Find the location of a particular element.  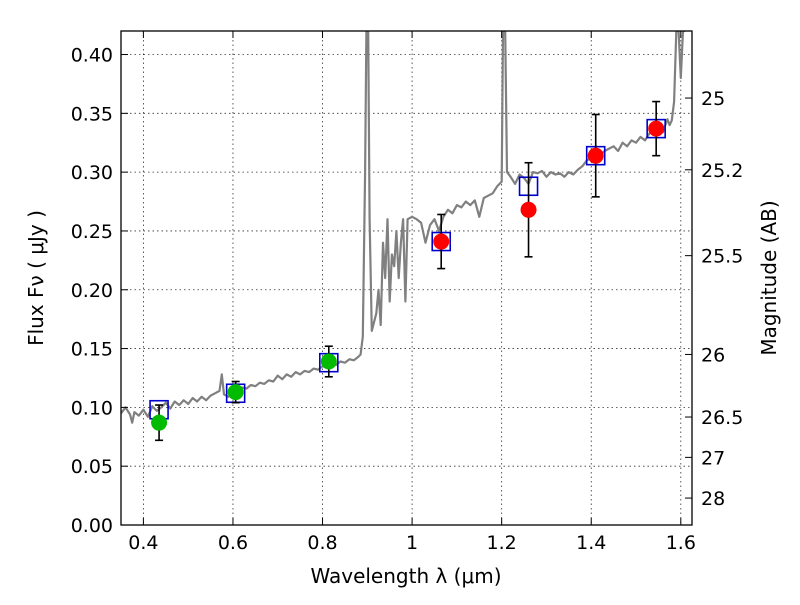

x-tick-label: 1.6 is located at coordinates (681, 543).